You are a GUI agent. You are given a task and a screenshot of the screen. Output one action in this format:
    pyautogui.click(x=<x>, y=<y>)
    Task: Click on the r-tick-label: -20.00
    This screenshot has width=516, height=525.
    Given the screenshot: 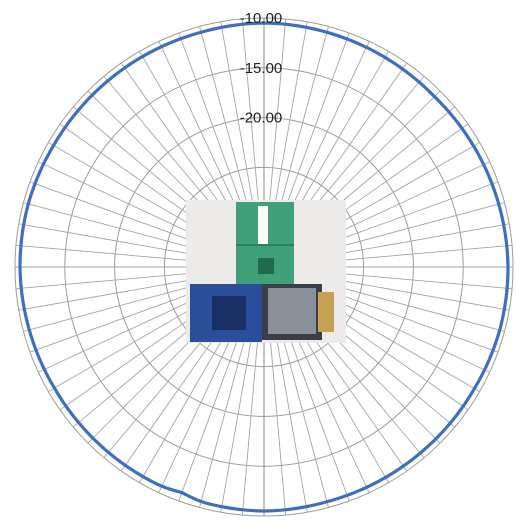 What is the action you would take?
    pyautogui.click(x=261, y=118)
    